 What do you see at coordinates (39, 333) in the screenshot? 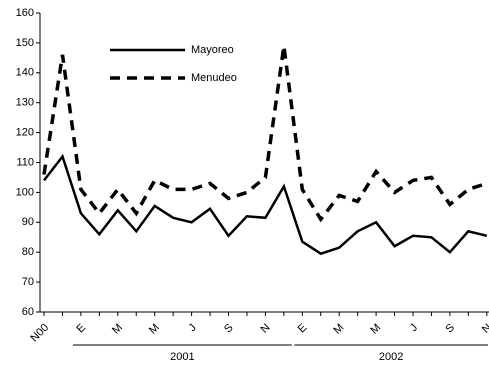
I see `x-tick-label: N00` at bounding box center [39, 333].